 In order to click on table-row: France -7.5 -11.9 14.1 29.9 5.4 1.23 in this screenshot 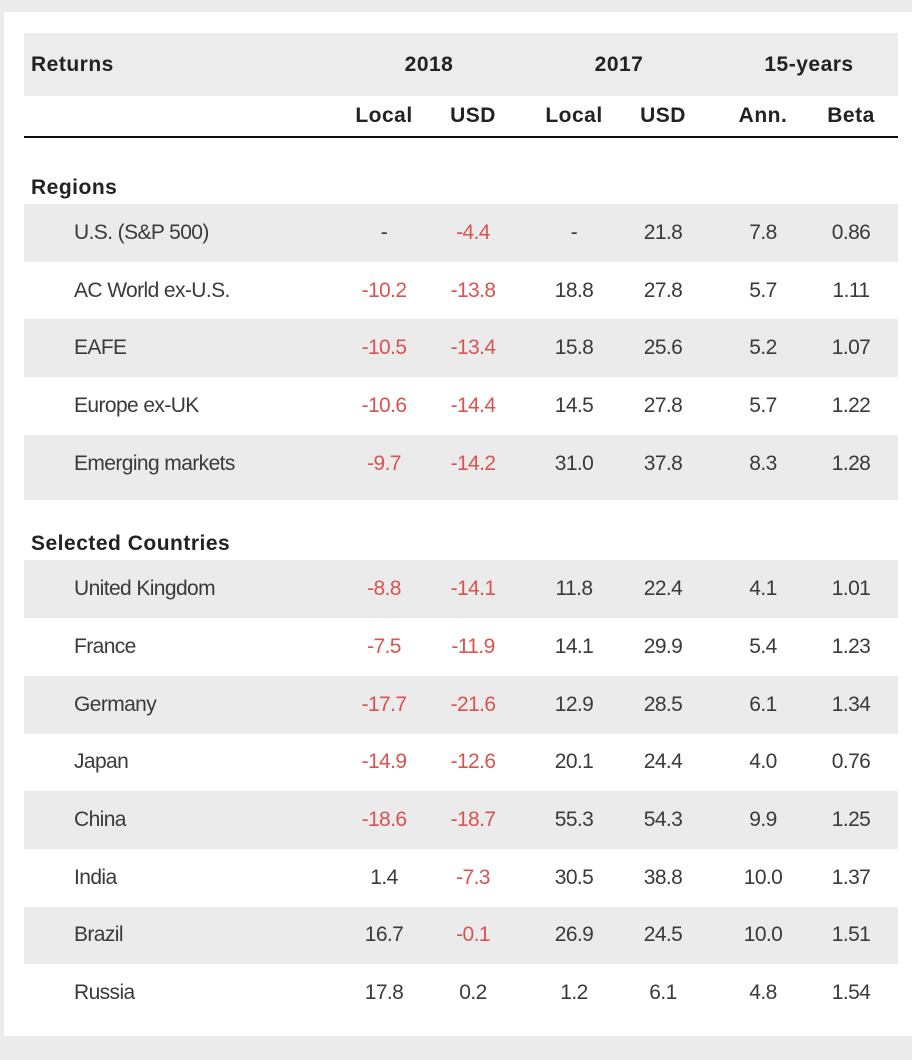, I will do `click(461, 647)`.